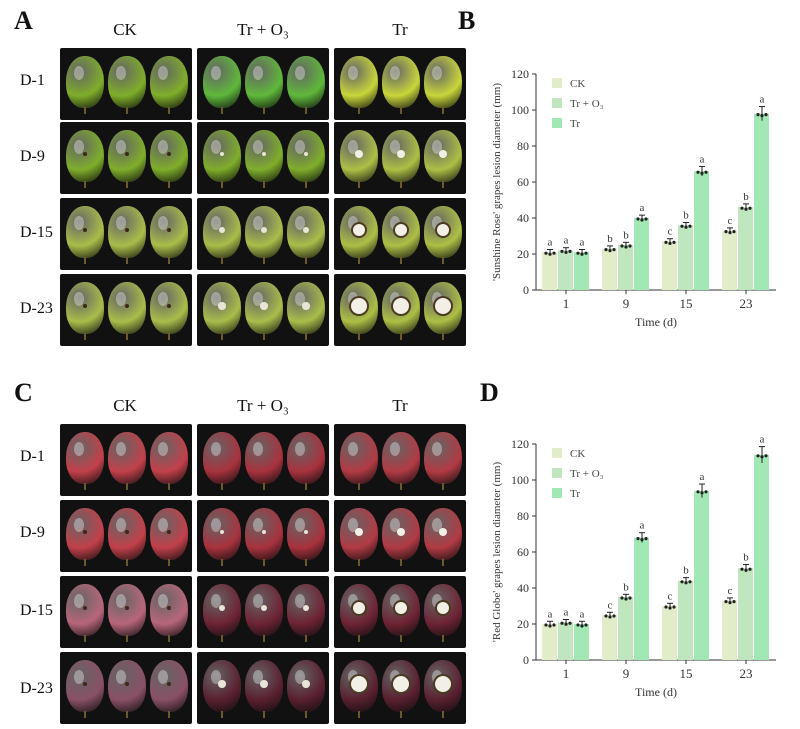 Image resolution: width=800 pixels, height=729 pixels. Describe the element at coordinates (730, 221) in the screenshot. I see `significance-letter: c` at that location.